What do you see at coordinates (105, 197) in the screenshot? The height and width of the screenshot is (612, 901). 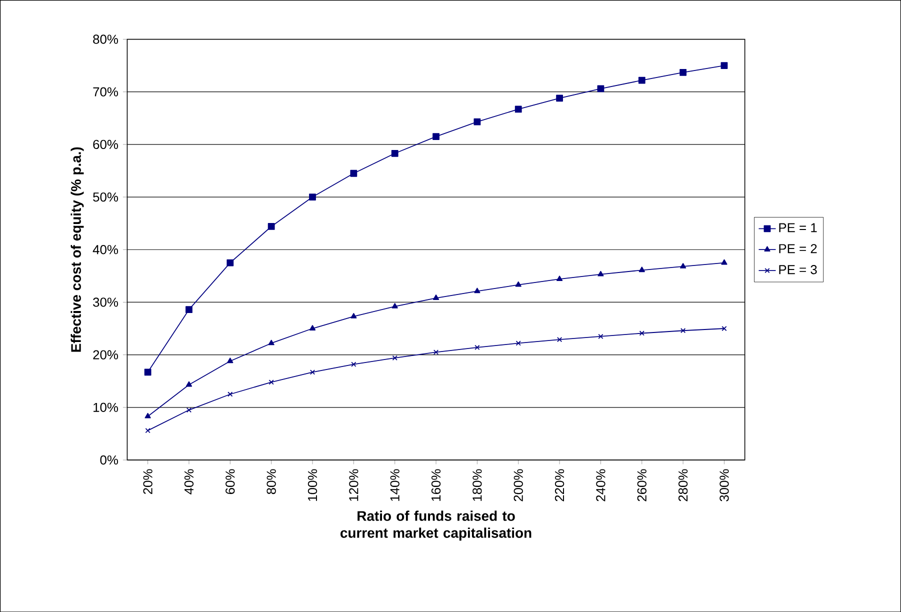 I see `y-tick-label: 50%` at bounding box center [105, 197].